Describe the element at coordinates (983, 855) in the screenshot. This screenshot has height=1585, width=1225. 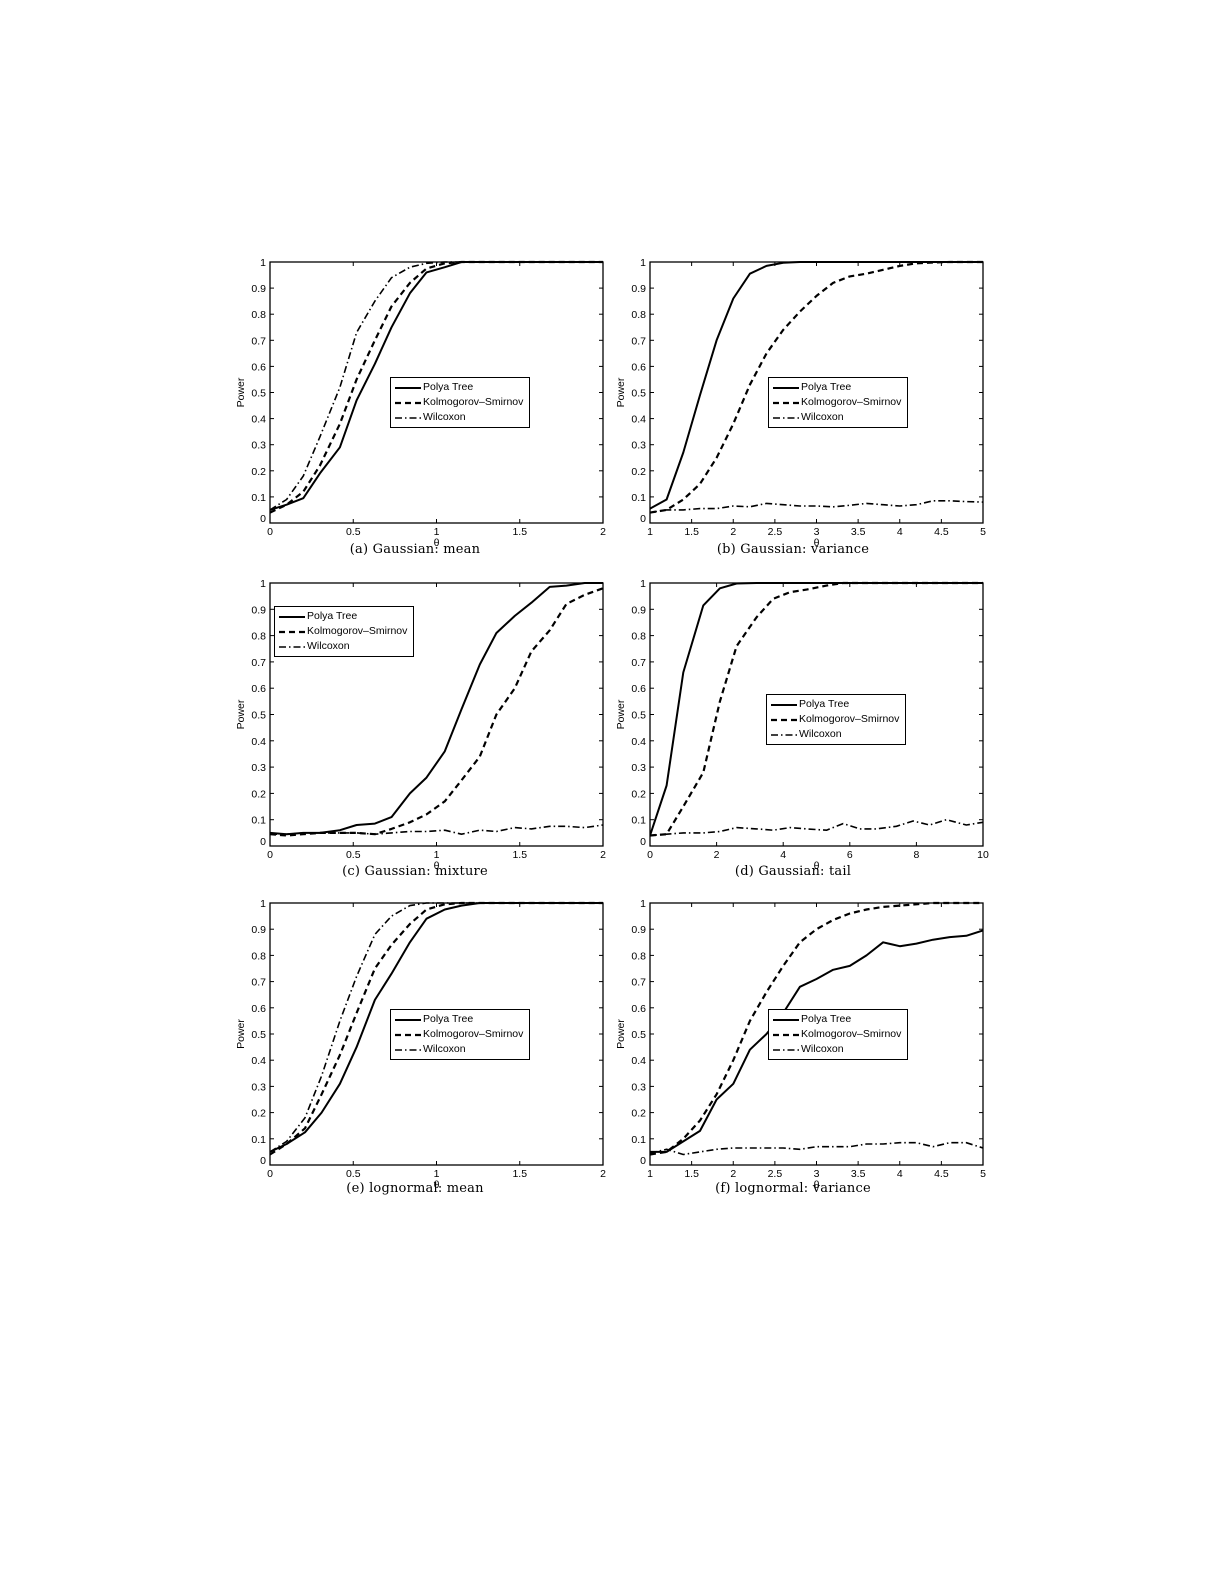
I see `x-tick-label: 10` at that location.